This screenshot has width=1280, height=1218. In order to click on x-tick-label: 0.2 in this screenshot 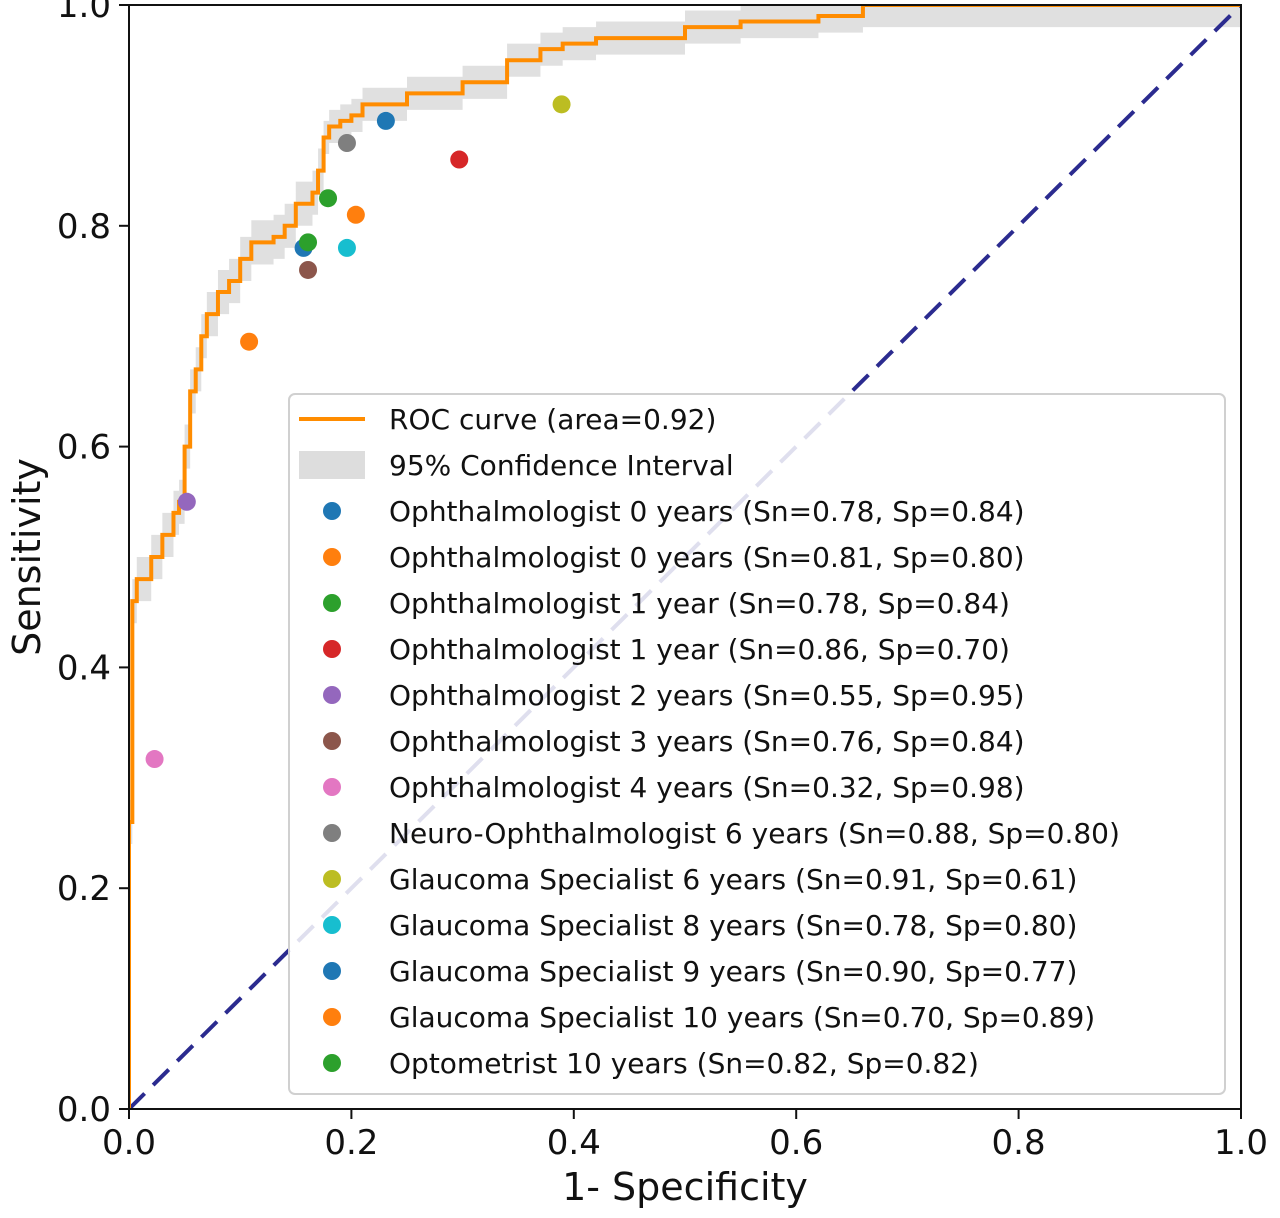, I will do `click(351, 1143)`.